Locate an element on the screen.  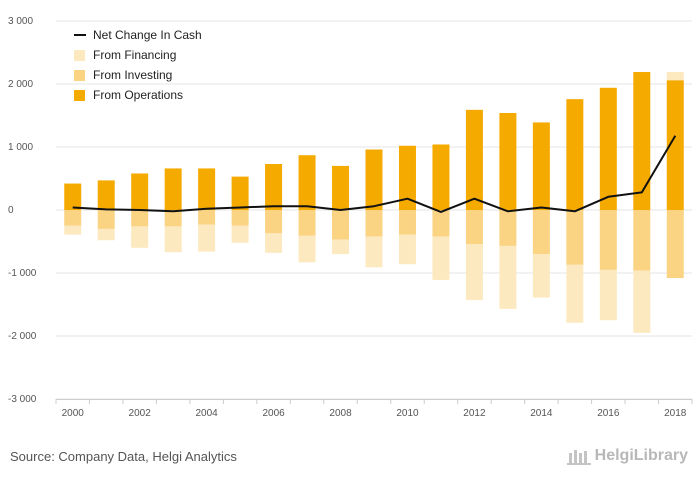
x-tick-label: 2016 is located at coordinates (608, 413).